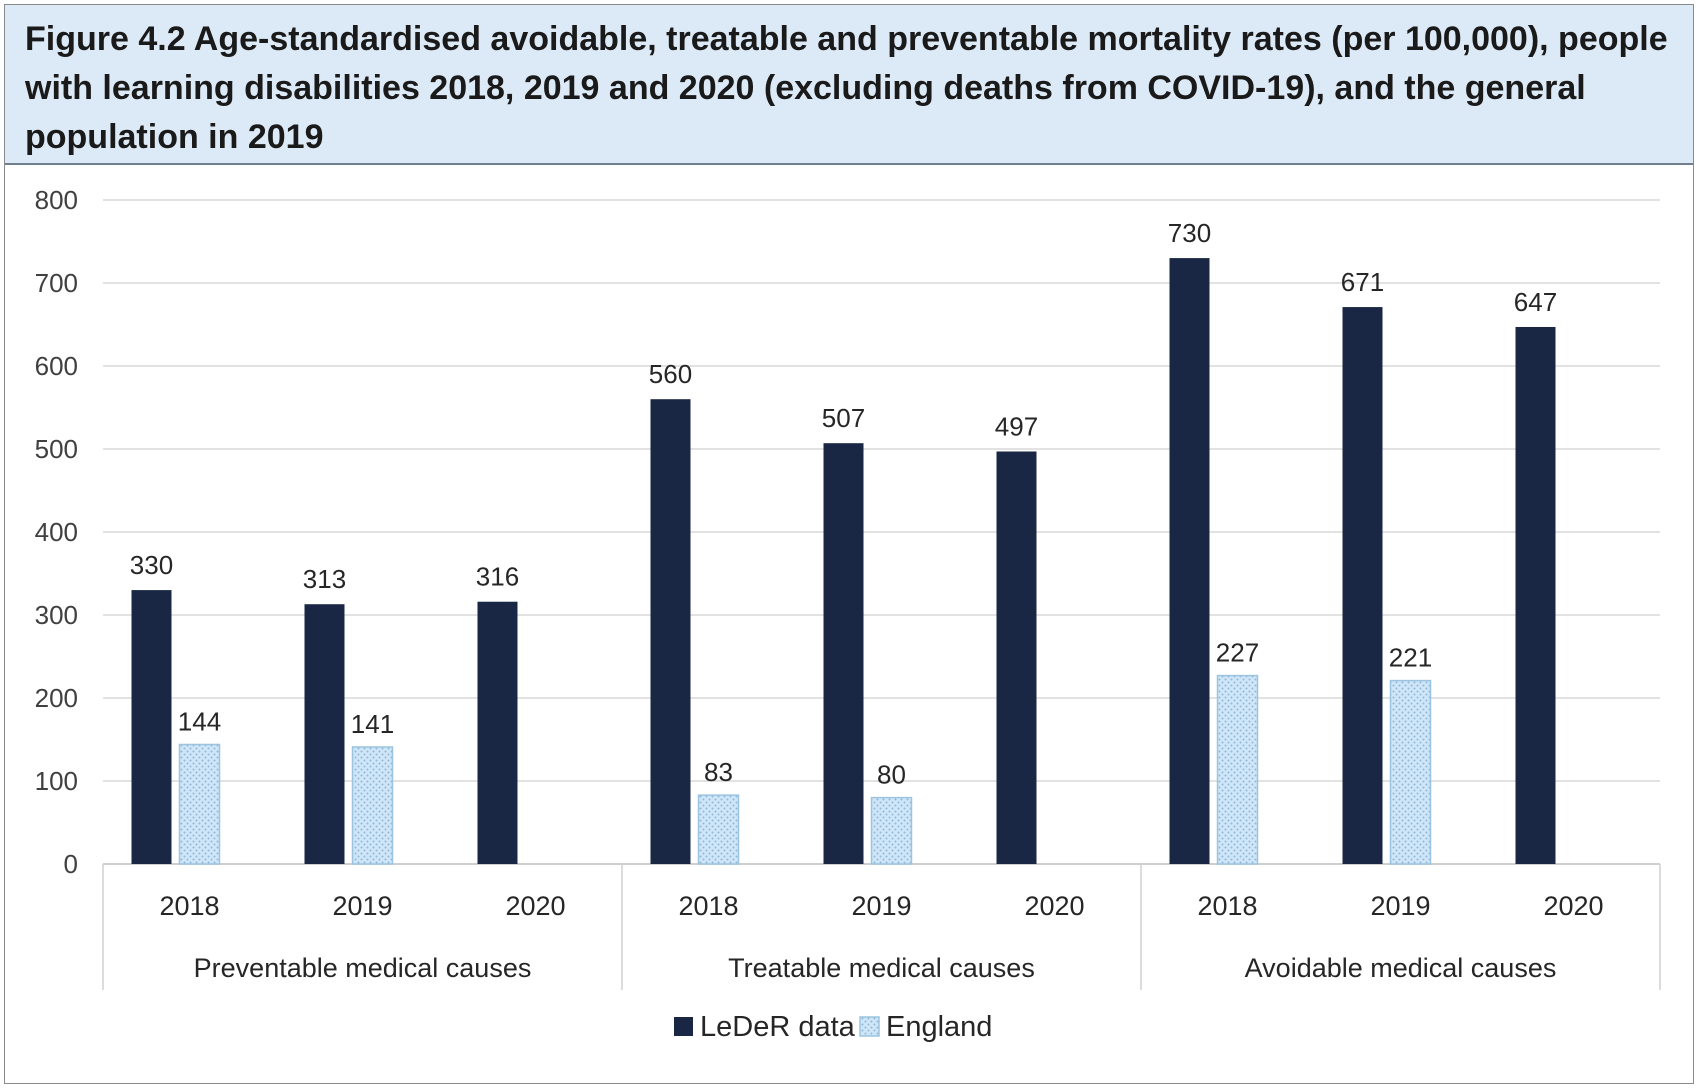 Image resolution: width=1698 pixels, height=1088 pixels. What do you see at coordinates (199, 721) in the screenshot?
I see `data-label-england: 144` at bounding box center [199, 721].